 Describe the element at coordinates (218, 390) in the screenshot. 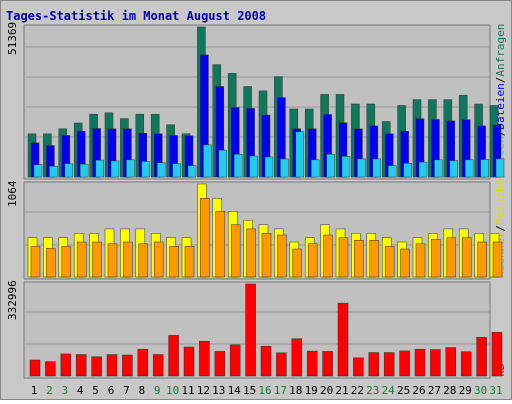

I see `x-tick-label-13: 13` at that location.